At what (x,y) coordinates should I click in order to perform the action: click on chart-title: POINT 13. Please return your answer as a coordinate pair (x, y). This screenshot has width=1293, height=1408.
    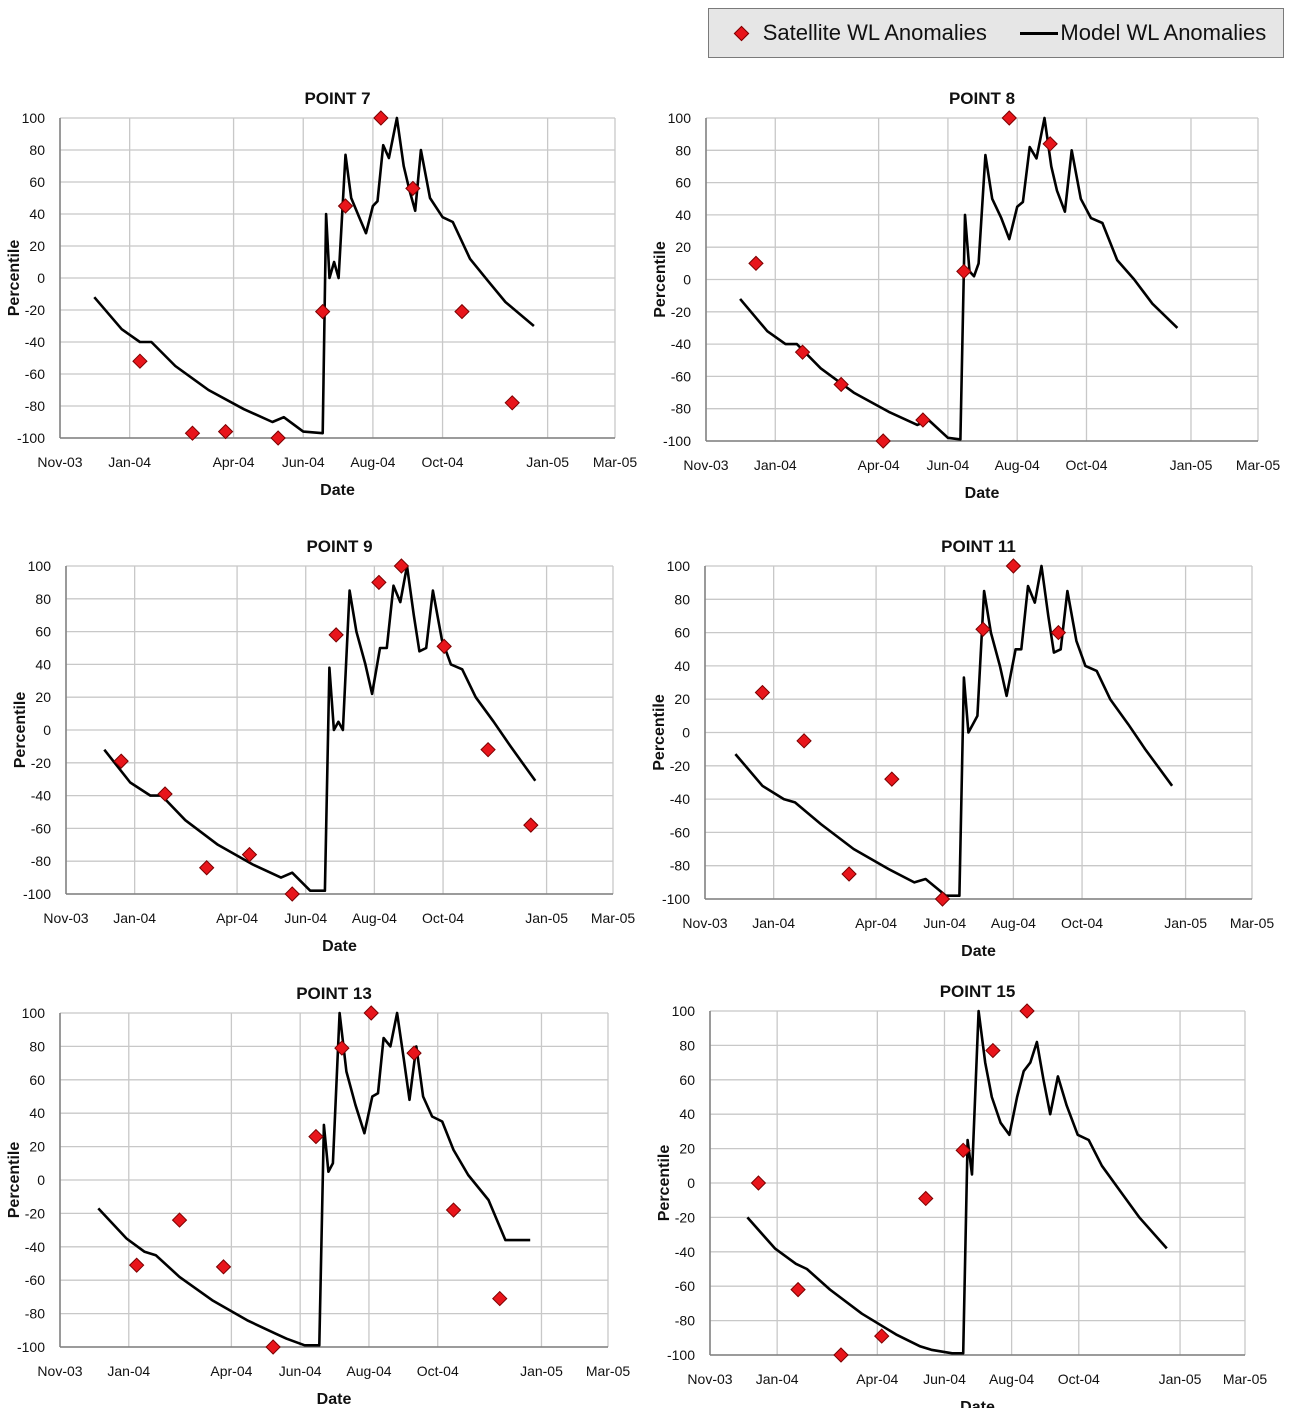
    Looking at the image, I should click on (334, 993).